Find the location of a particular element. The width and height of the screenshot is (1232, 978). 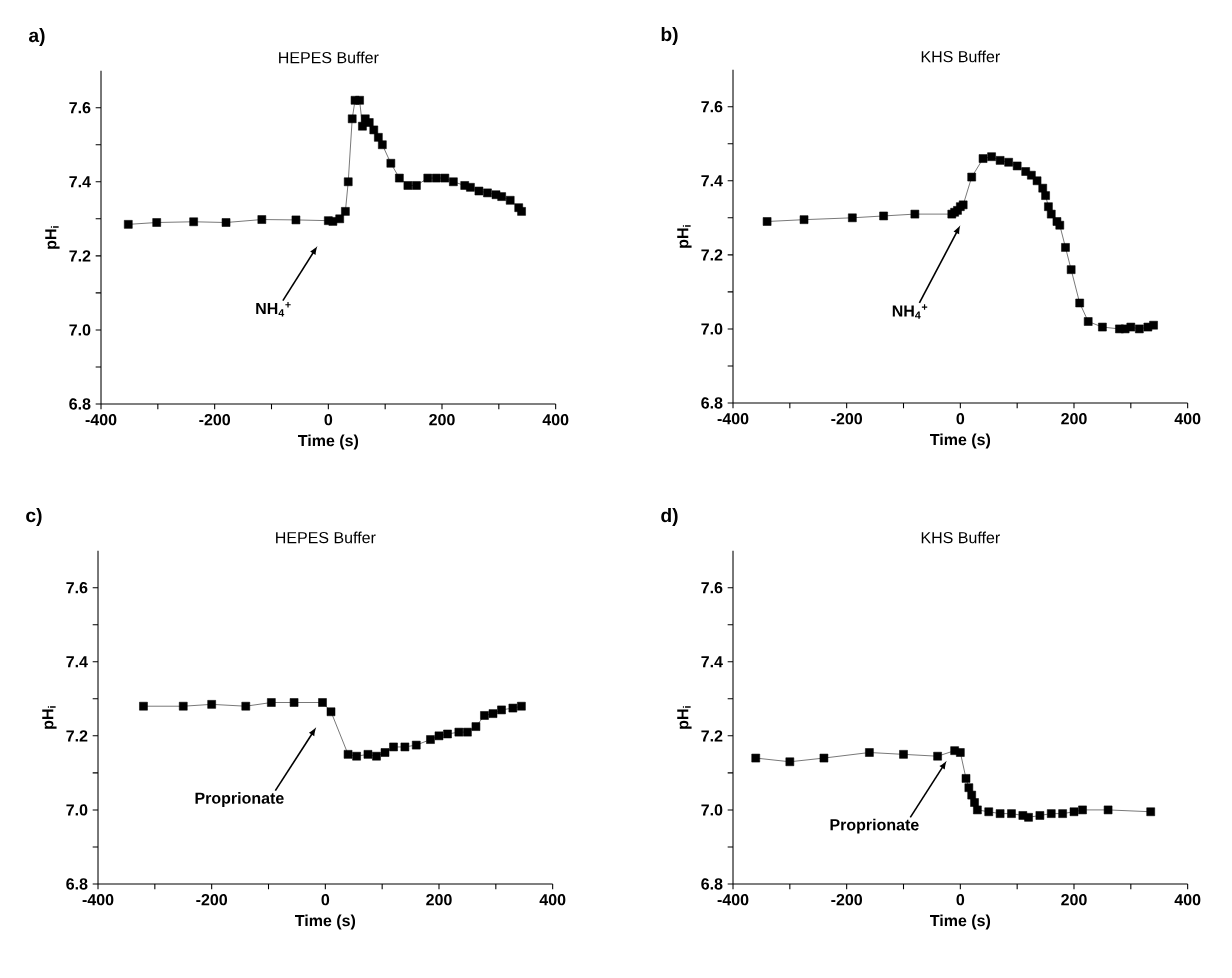

text: c) is located at coordinates (34, 517).